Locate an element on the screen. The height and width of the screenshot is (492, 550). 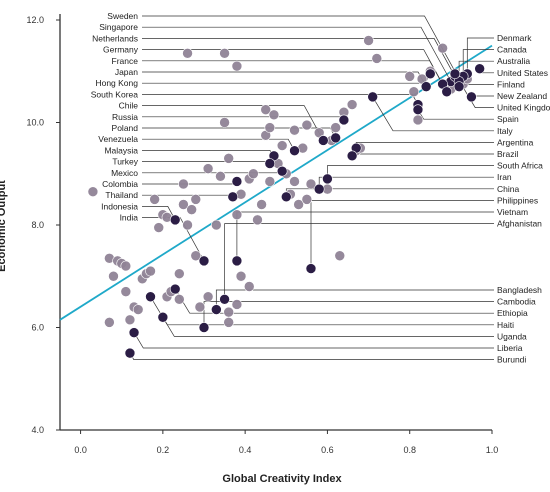
country-label: Finland is located at coordinates (511, 84).